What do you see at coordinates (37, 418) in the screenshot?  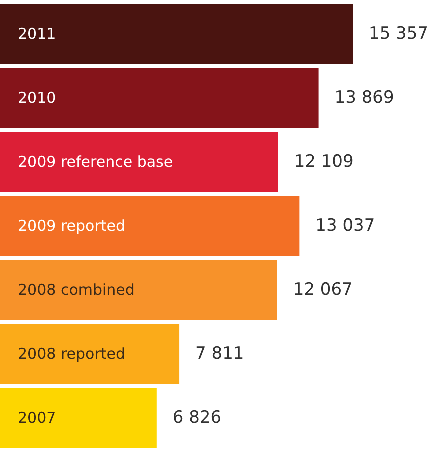 I see `y-tick-label: 2007` at bounding box center [37, 418].